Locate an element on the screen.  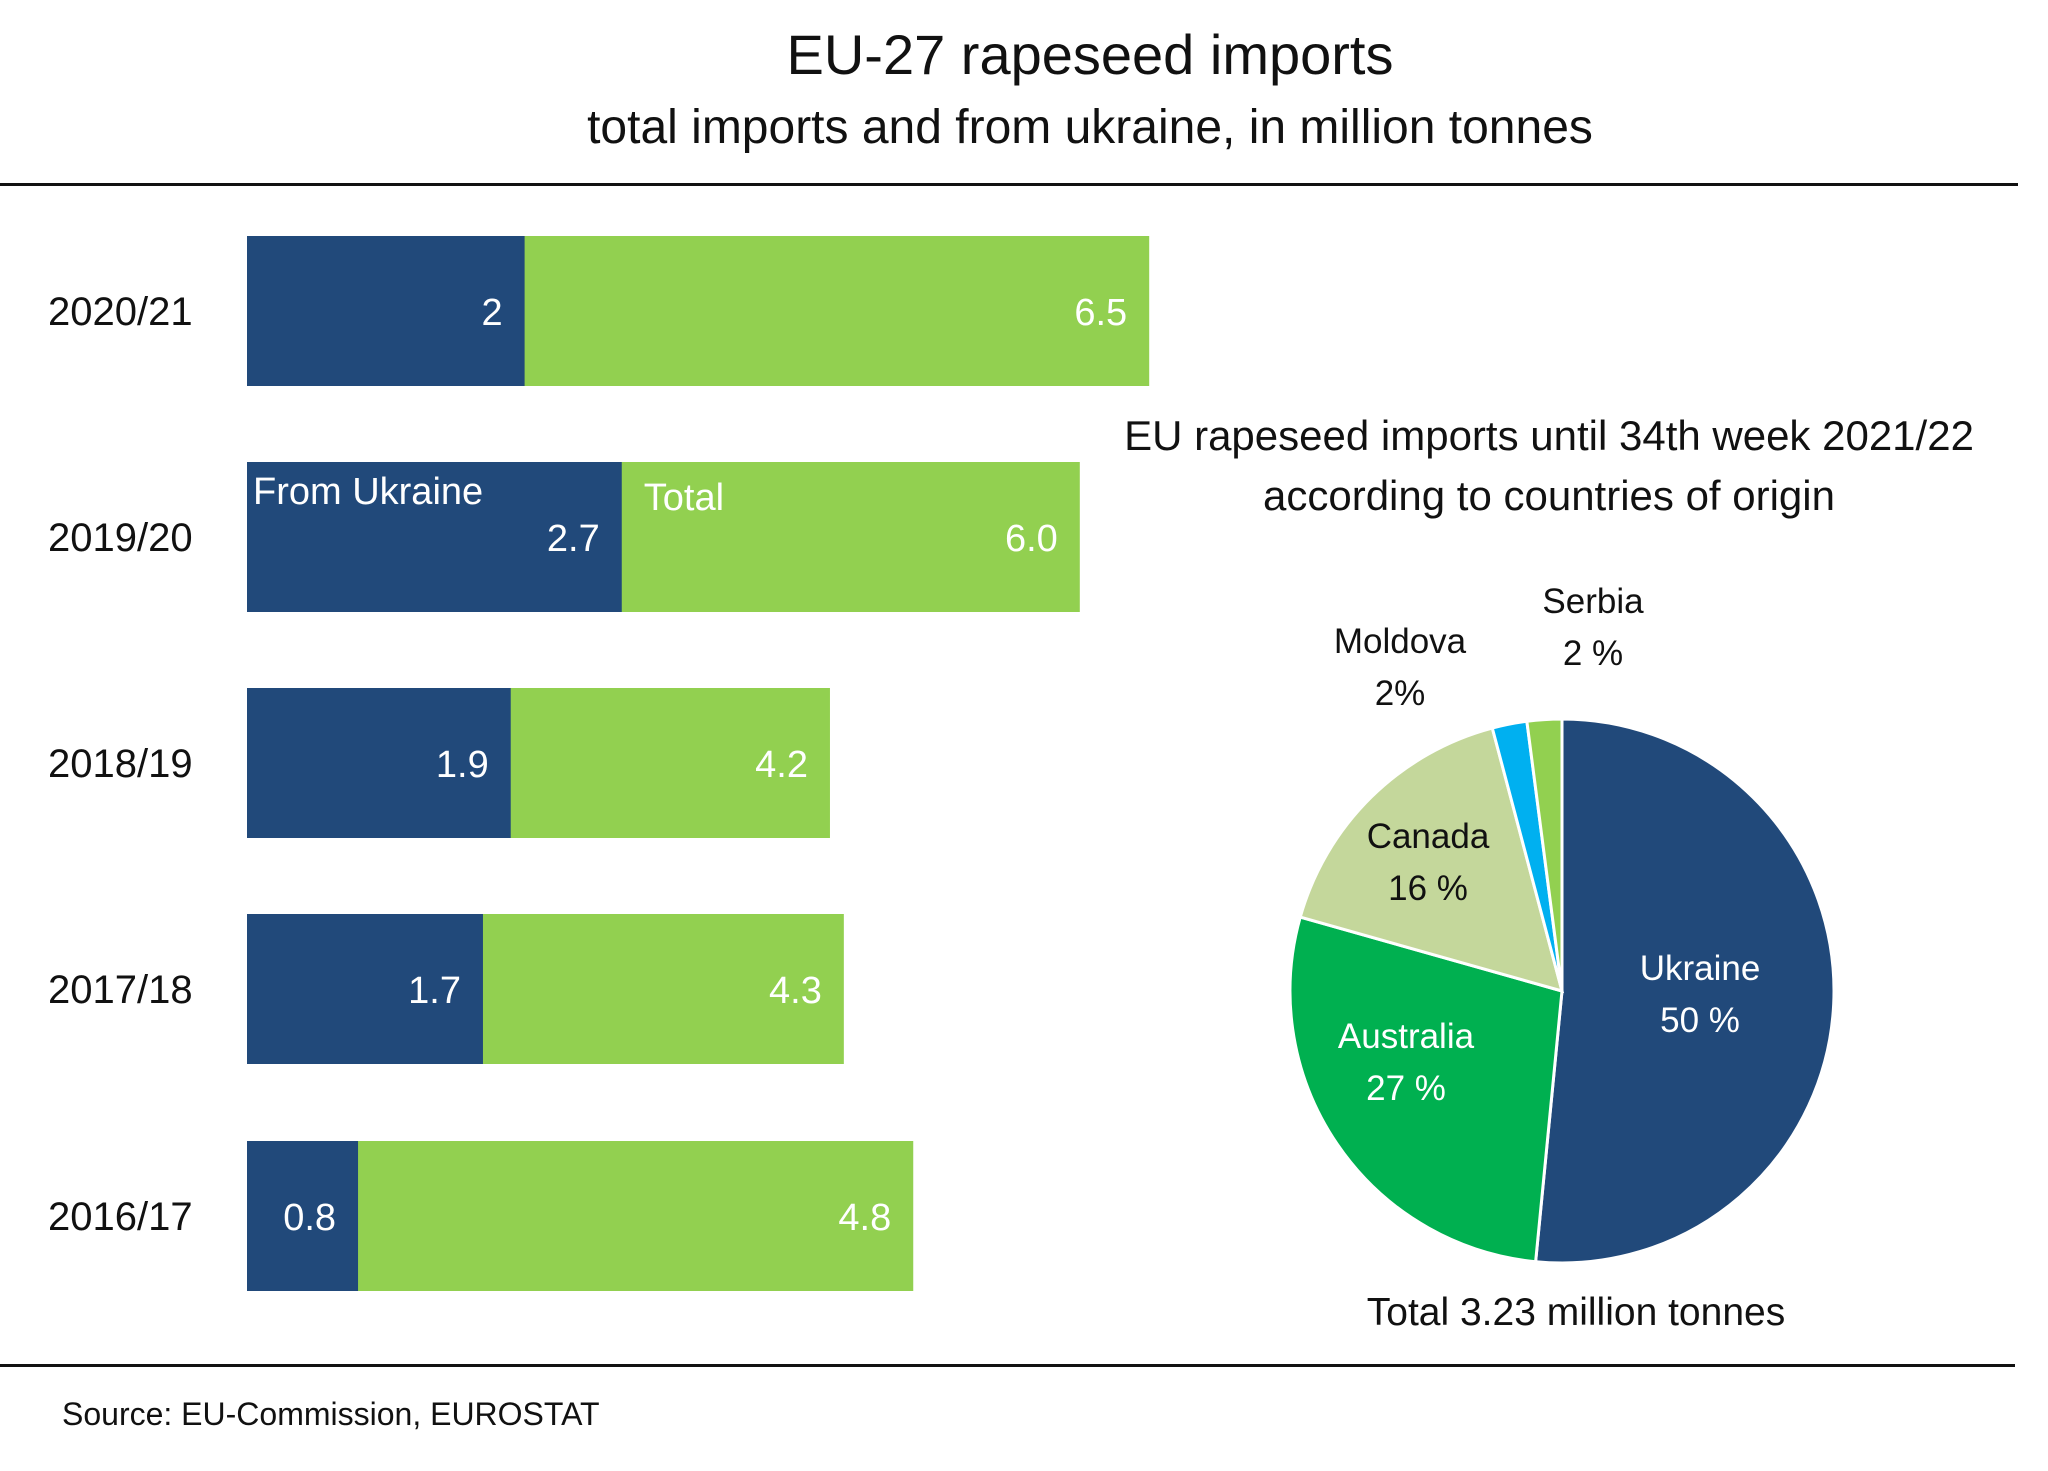
pie-slice-canada is located at coordinates (1431, 860).